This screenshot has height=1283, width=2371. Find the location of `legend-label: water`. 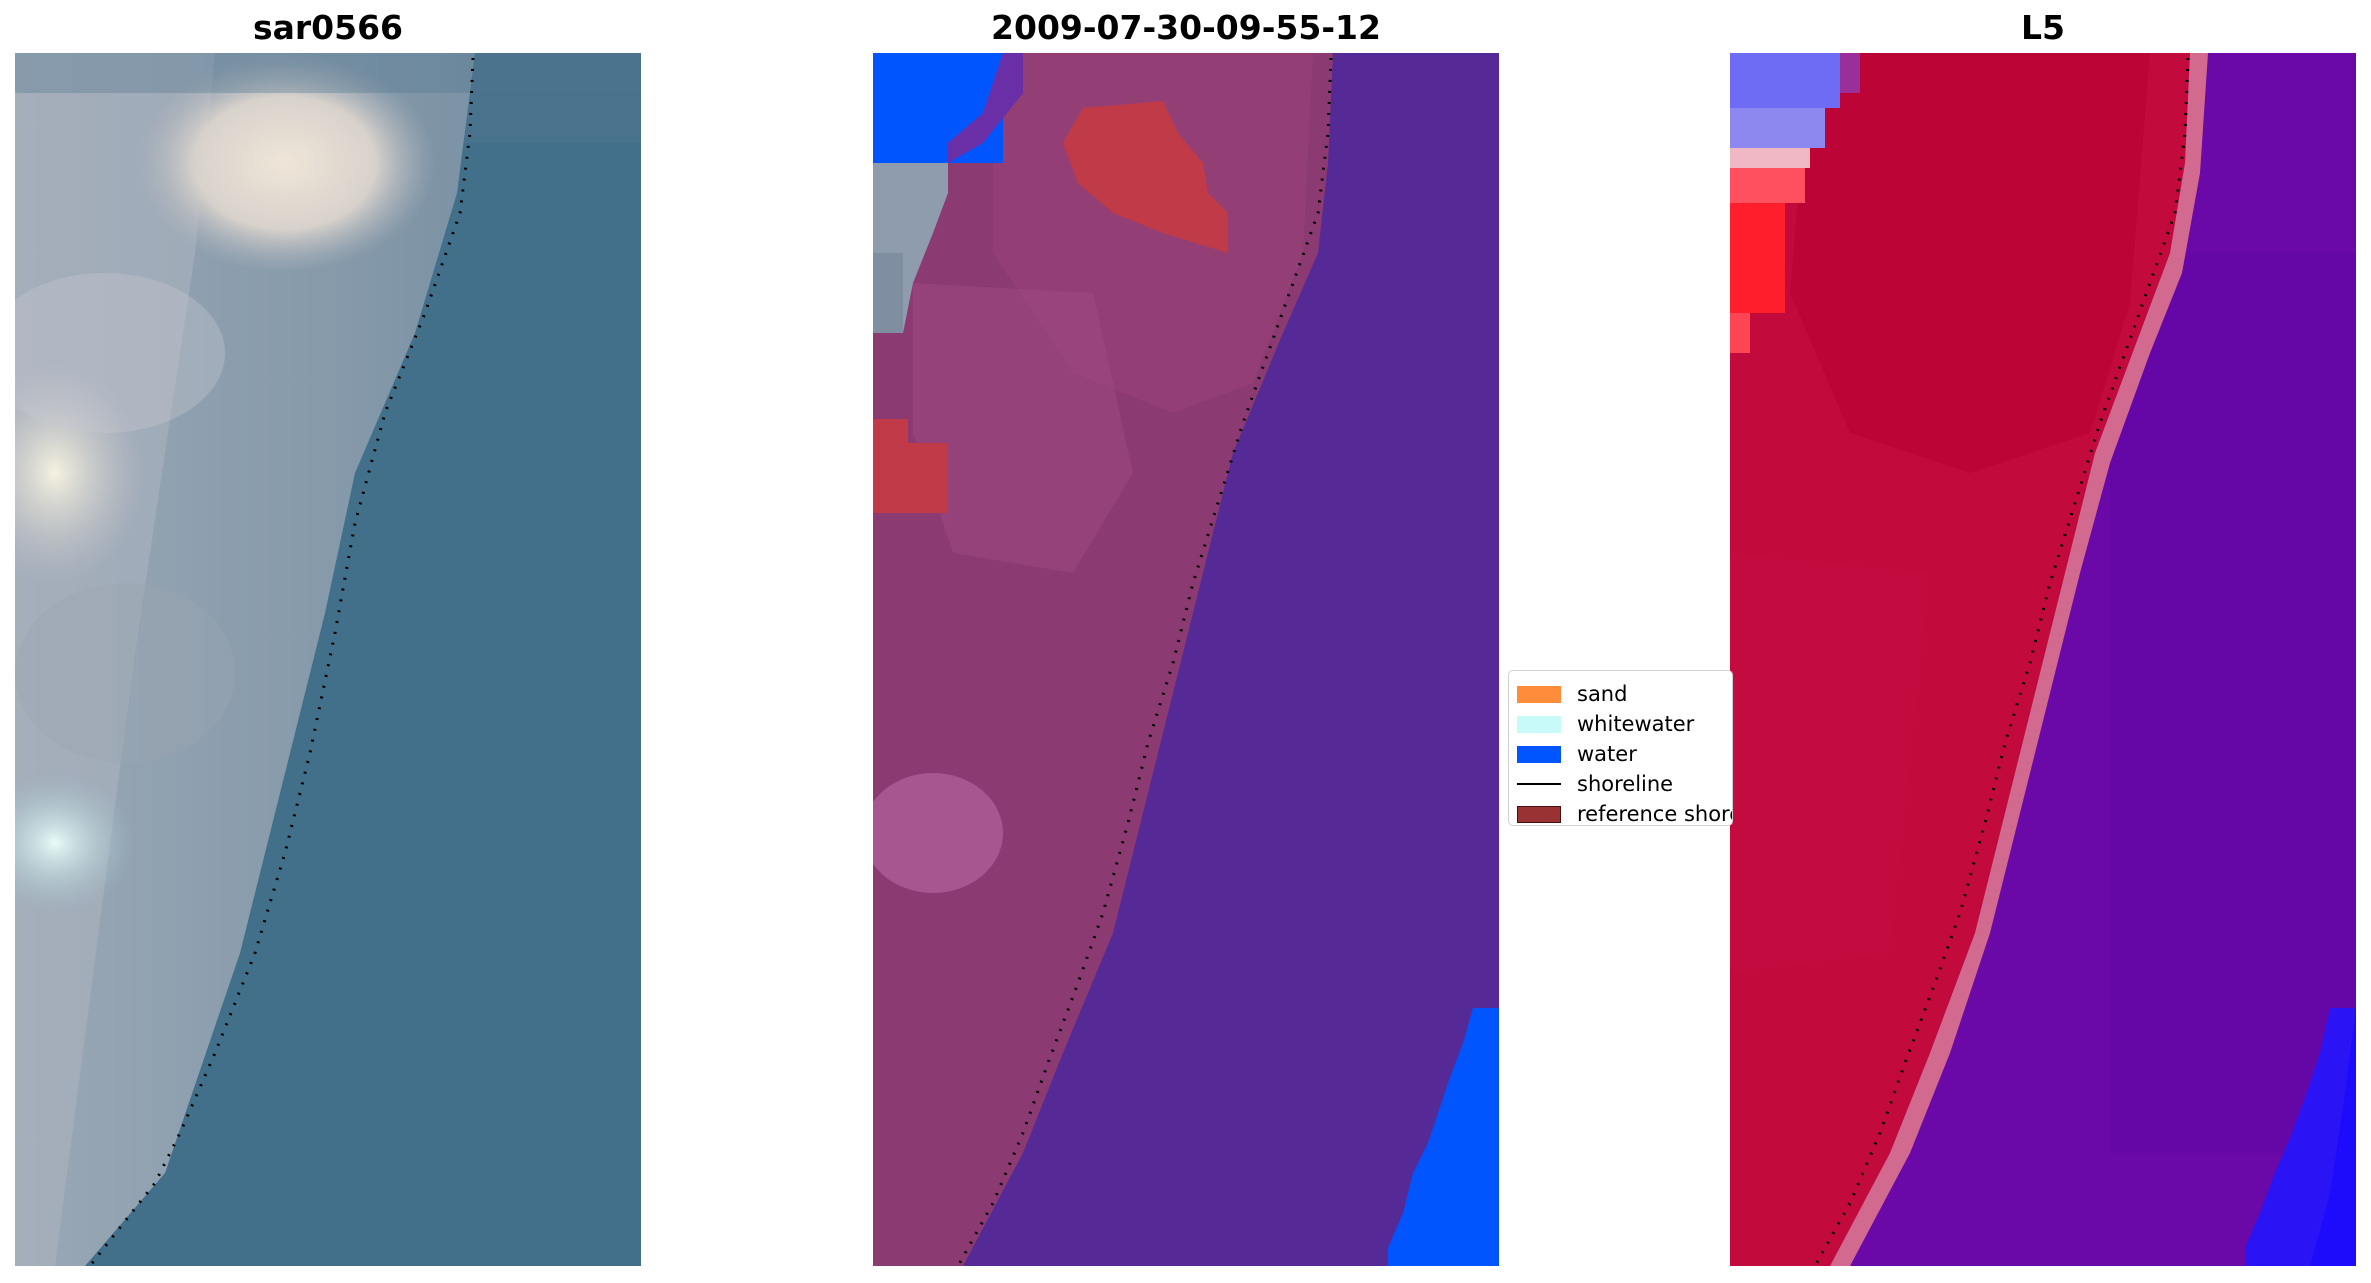

legend-label: water is located at coordinates (1607, 754).